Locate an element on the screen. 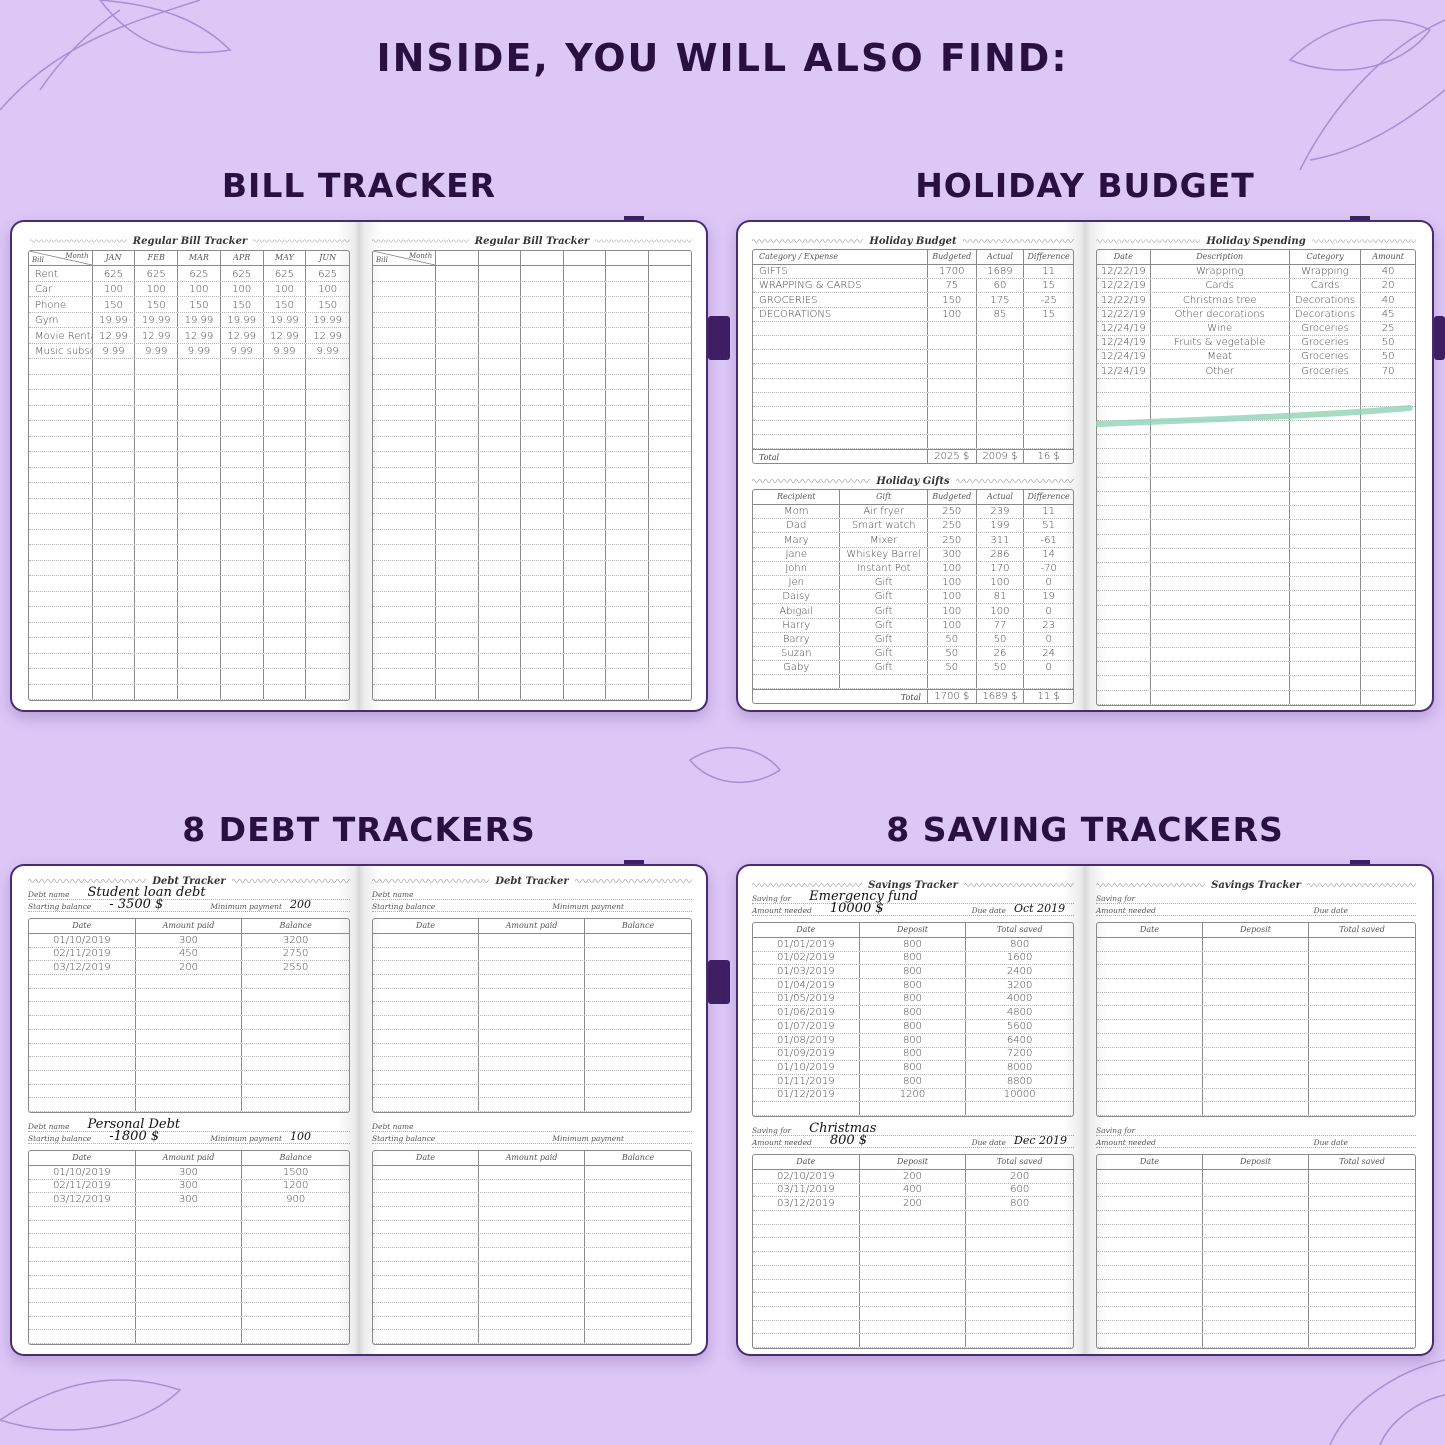 Image resolution: width=1445 pixels, height=1445 pixels. table-cell: 03/12/2019 is located at coordinates (806, 1204).